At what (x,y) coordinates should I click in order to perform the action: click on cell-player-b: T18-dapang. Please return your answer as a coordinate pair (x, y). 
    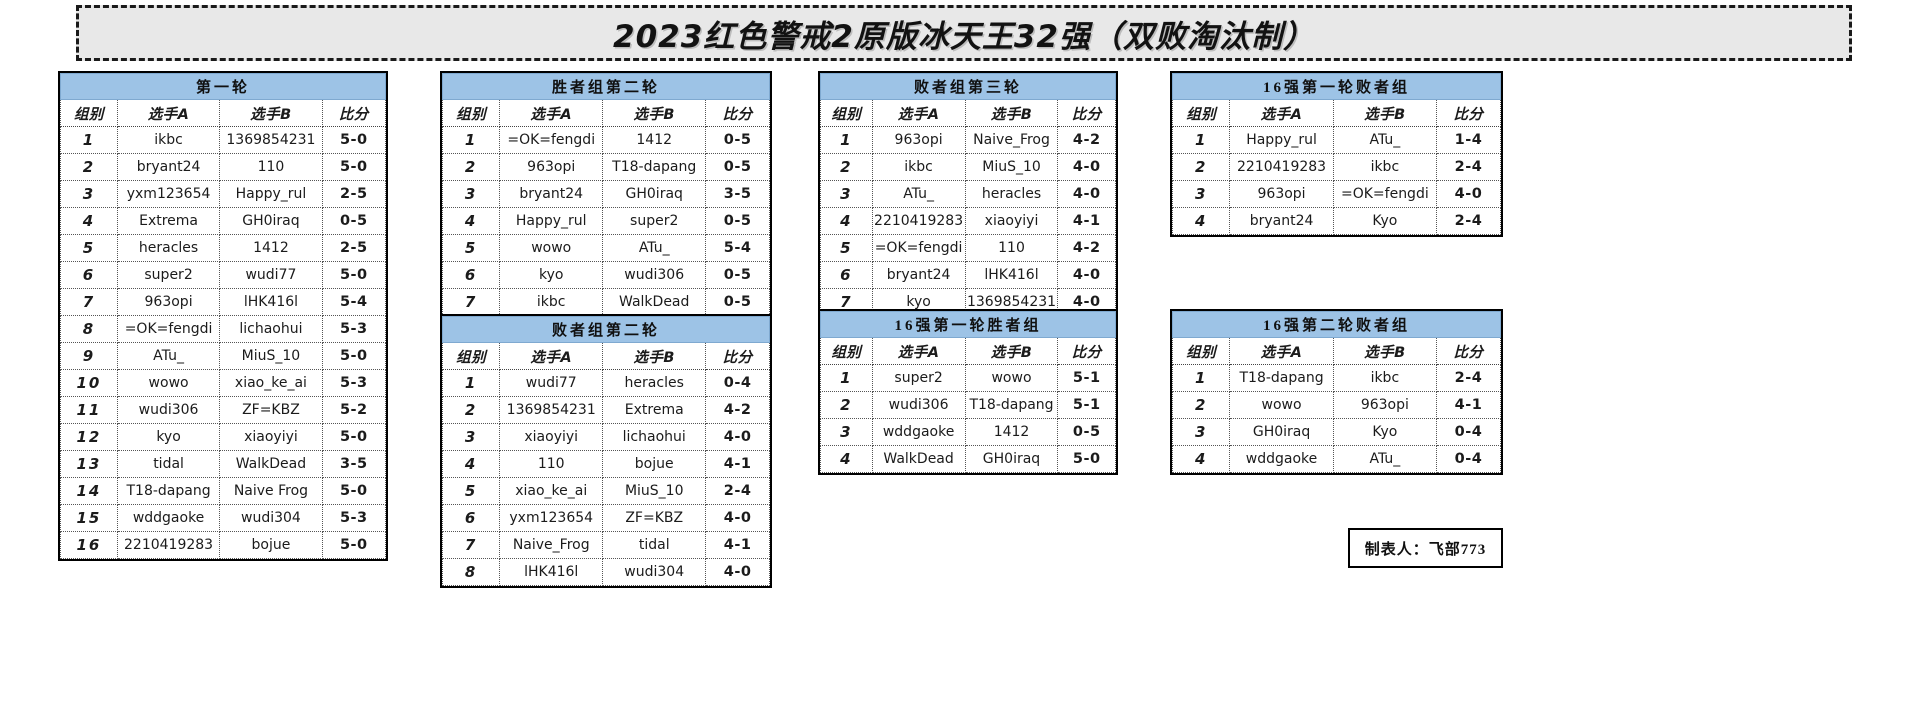
    Looking at the image, I should click on (1011, 405).